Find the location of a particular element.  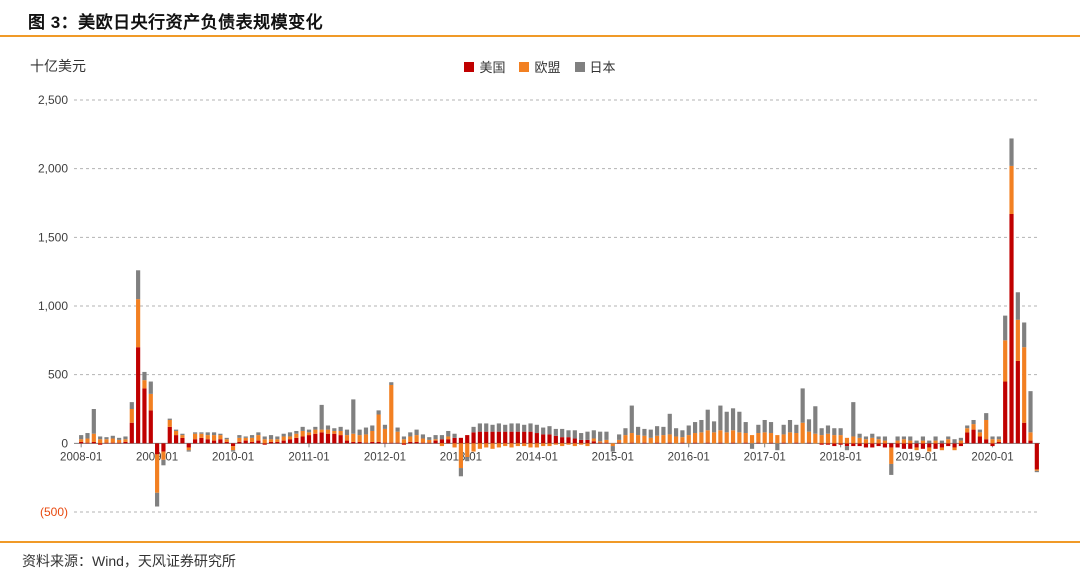

svg-text: (500) is located at coordinates (54, 512).